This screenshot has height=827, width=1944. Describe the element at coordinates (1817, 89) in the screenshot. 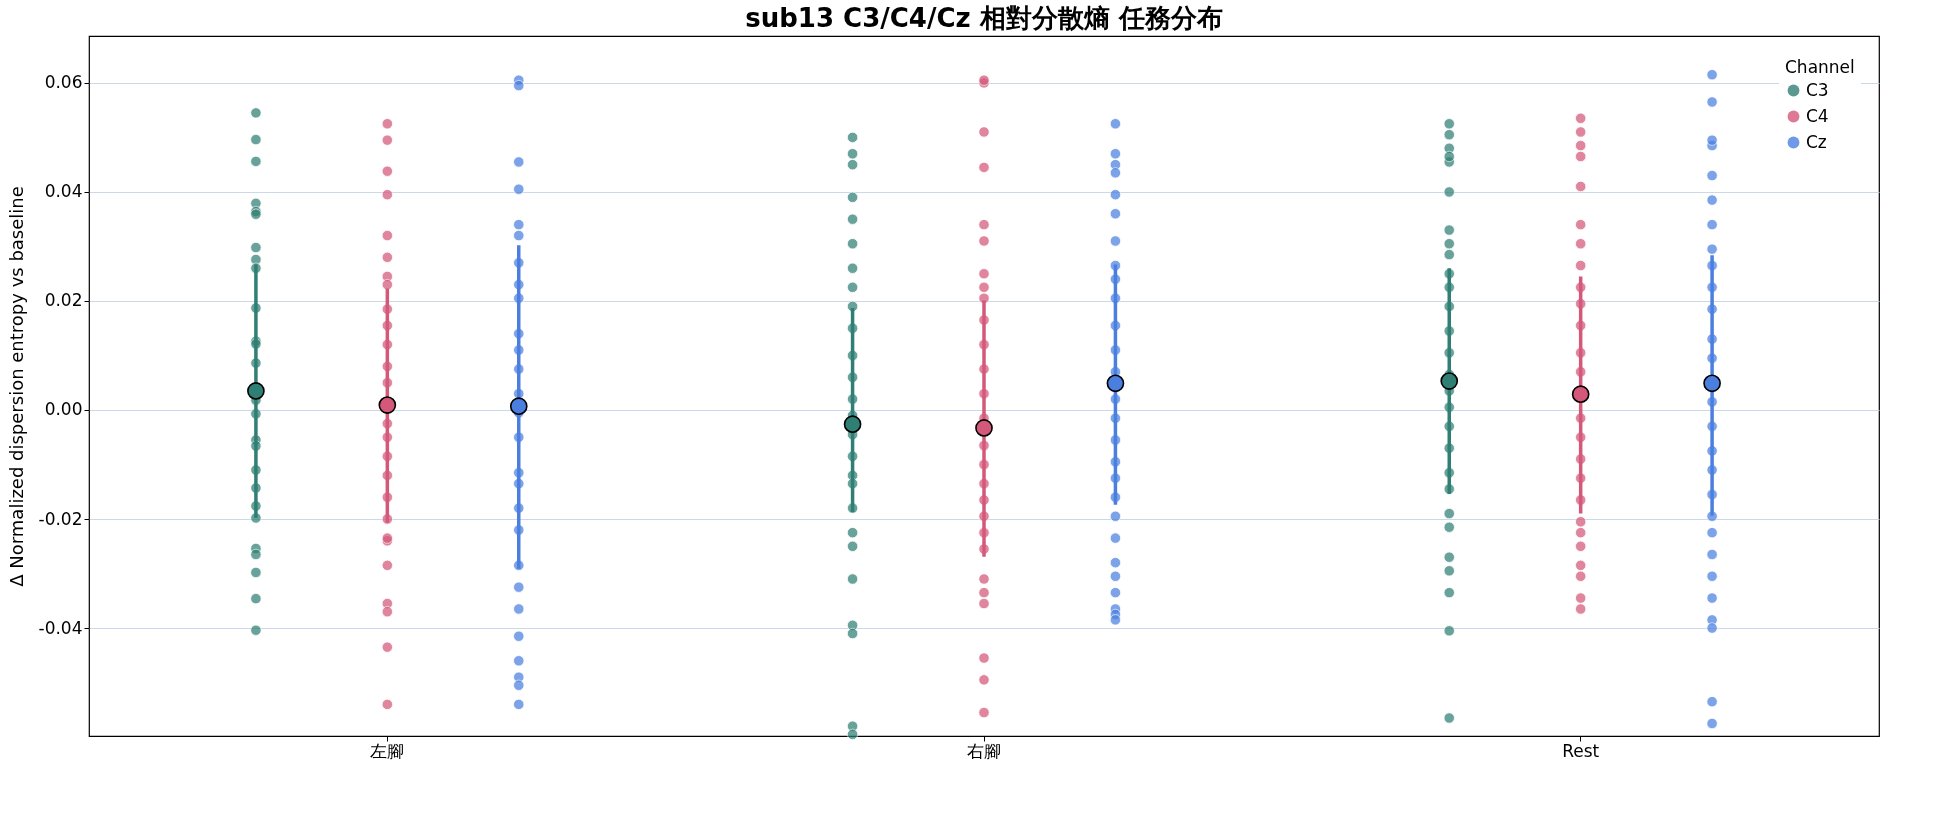

I see `legend-label: C3` at that location.